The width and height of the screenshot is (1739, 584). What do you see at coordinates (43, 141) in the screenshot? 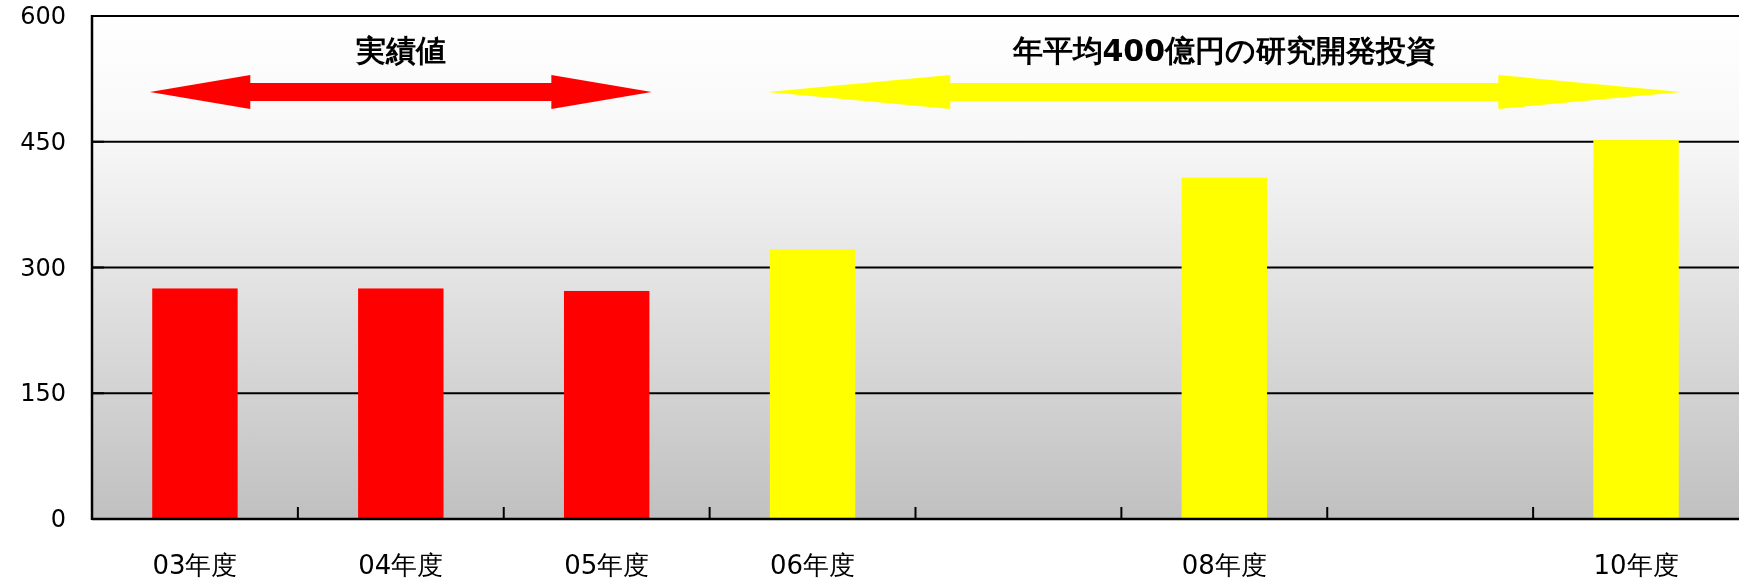
I see `y-tick-label: 450` at bounding box center [43, 141].